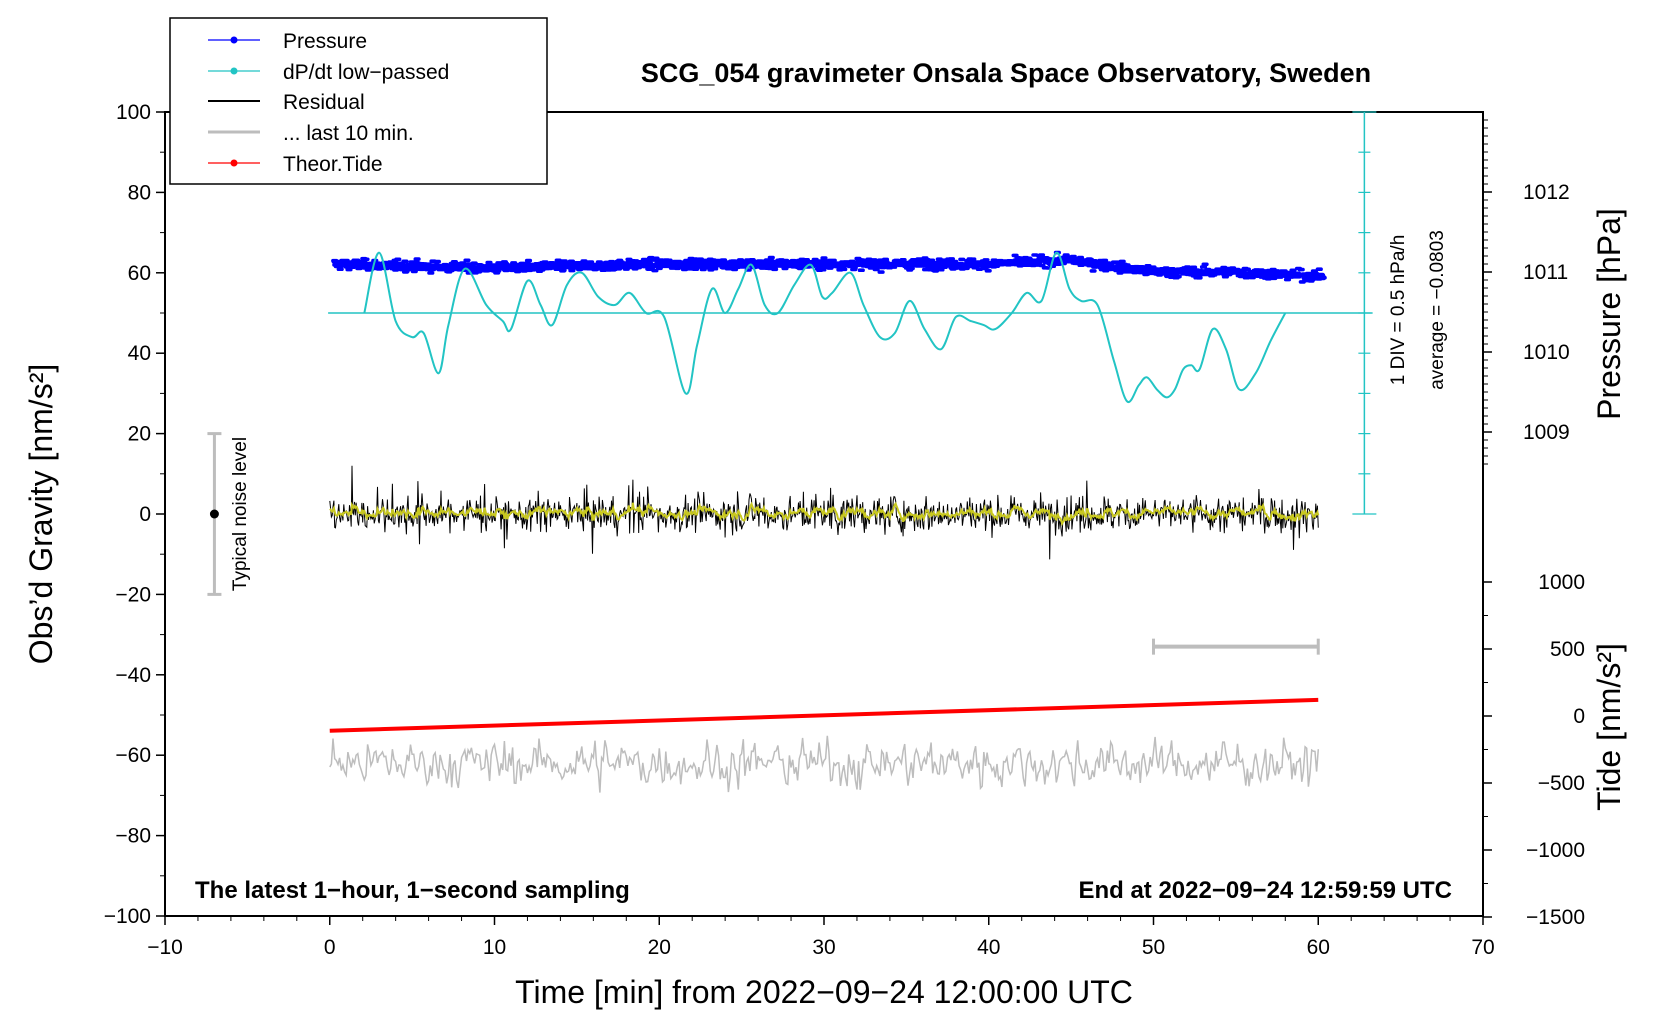 The width and height of the screenshot is (1660, 1020). I want to click on legend-label-tide: Theor.Tide, so click(333, 164).